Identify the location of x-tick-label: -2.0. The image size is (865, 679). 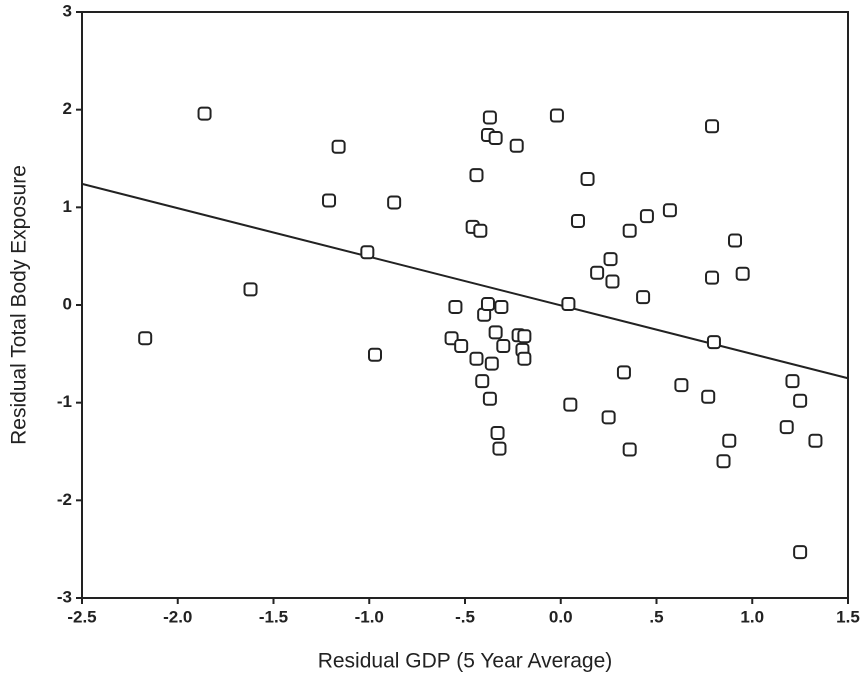
(177, 616).